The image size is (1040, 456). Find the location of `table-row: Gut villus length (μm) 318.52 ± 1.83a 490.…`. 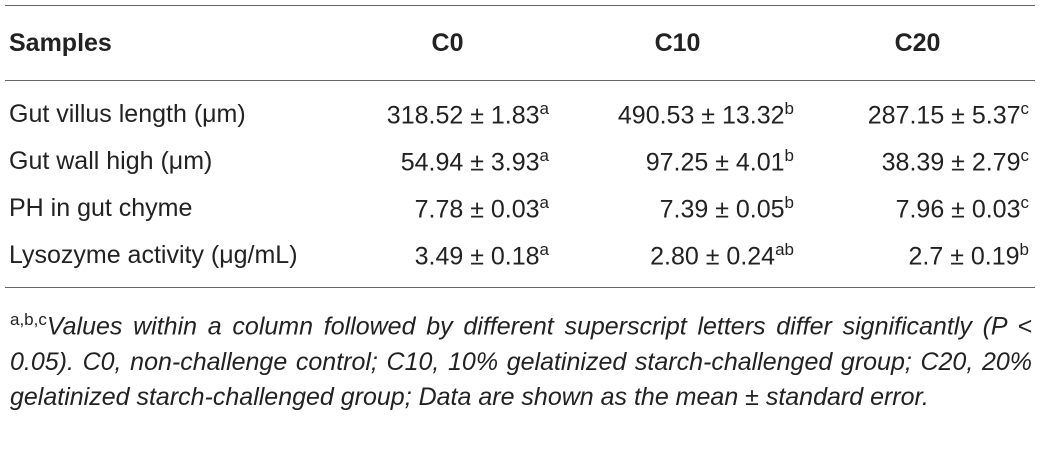

table-row: Gut villus length (μm) 318.52 ± 1.83a 490.… is located at coordinates (520, 110).